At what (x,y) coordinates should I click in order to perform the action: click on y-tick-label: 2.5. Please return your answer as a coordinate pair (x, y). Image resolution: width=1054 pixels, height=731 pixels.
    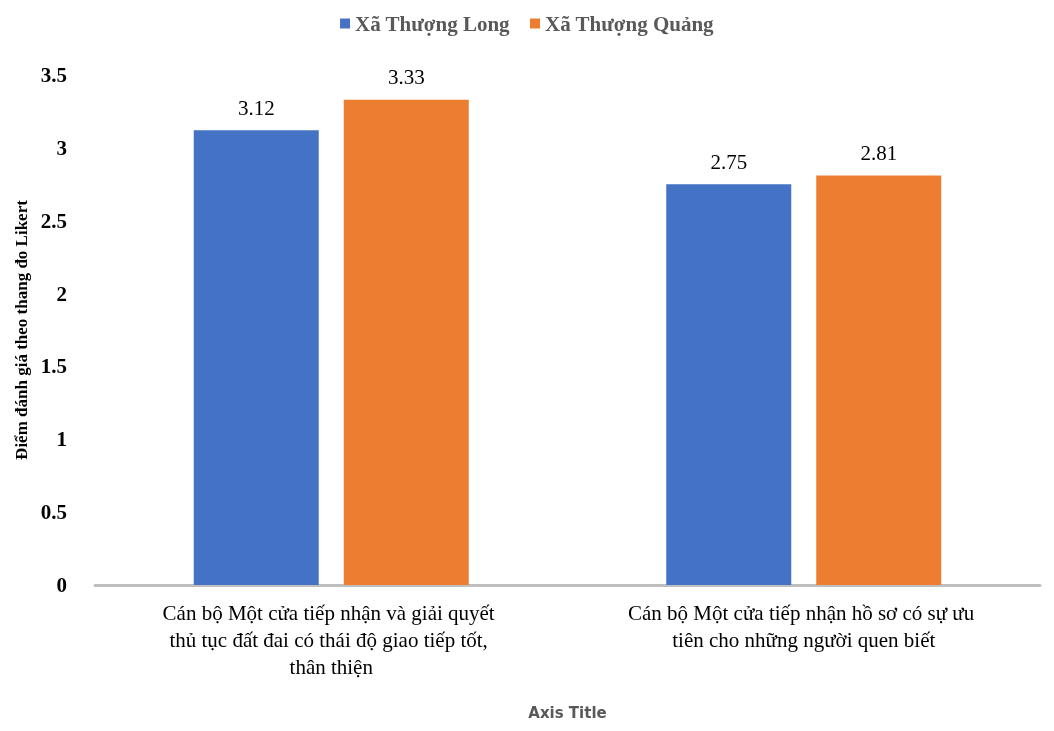
    Looking at the image, I should click on (53, 220).